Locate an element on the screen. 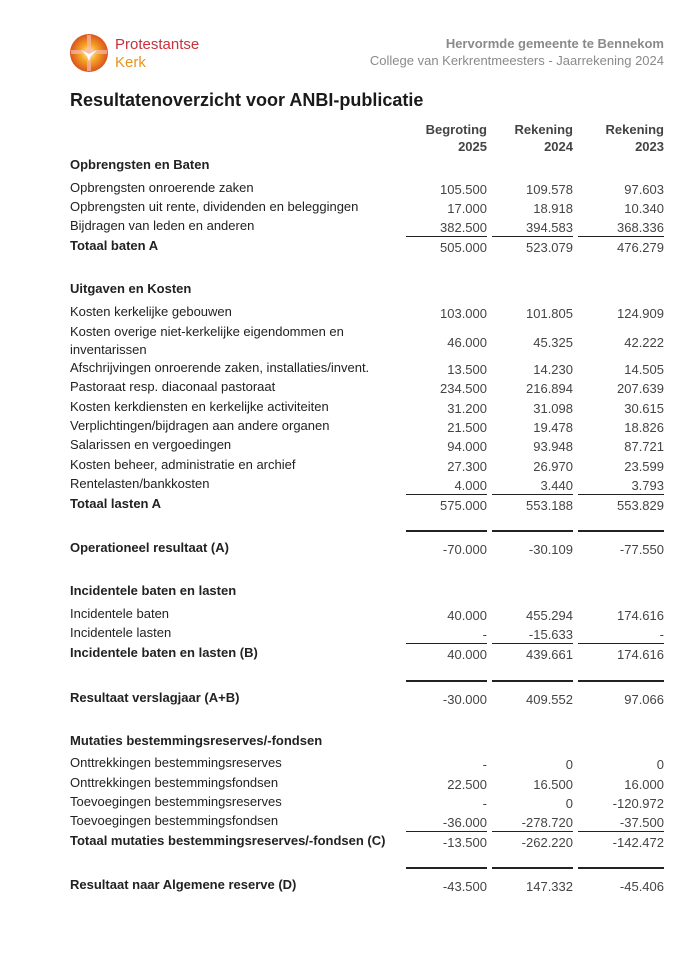 The width and height of the screenshot is (691, 962). row-label: Incidentele lasten is located at coordinates (121, 632).